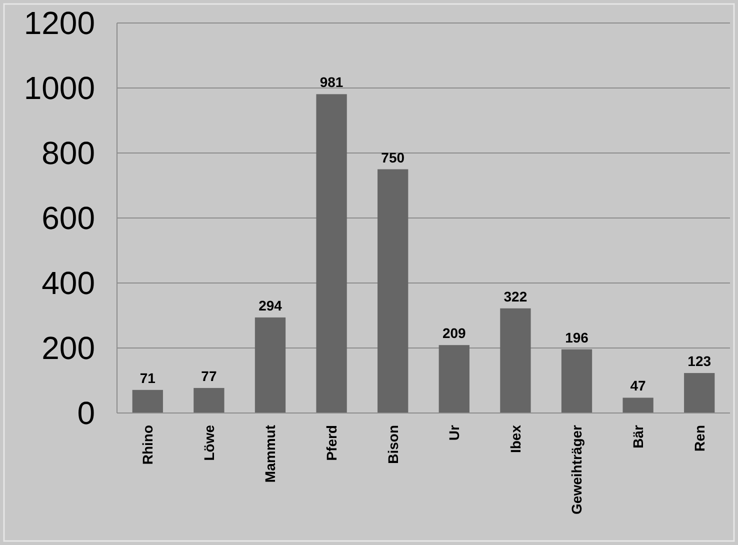 This screenshot has width=738, height=545. I want to click on data-label: 322, so click(516, 296).